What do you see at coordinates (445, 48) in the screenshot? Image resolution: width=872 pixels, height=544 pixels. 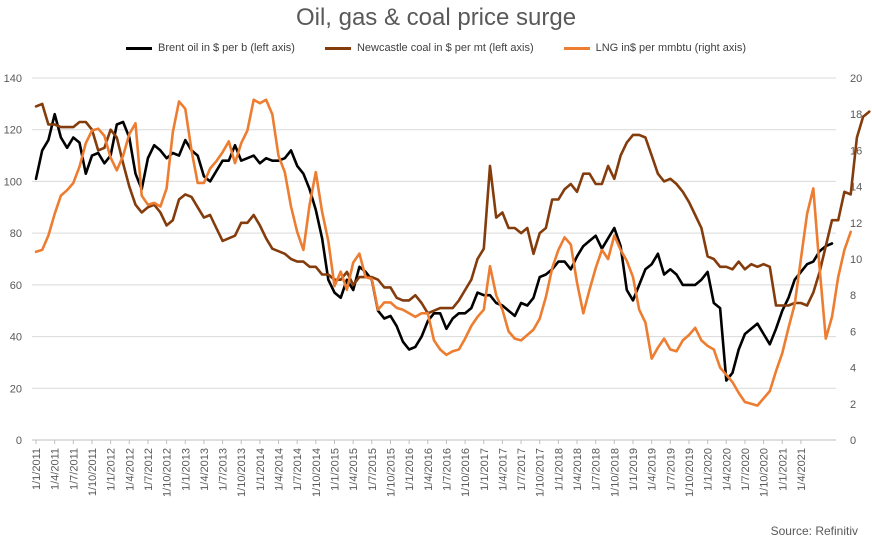 I see `legend-label-coal: Newcastle coal in $ per mt (left axis)` at bounding box center [445, 48].